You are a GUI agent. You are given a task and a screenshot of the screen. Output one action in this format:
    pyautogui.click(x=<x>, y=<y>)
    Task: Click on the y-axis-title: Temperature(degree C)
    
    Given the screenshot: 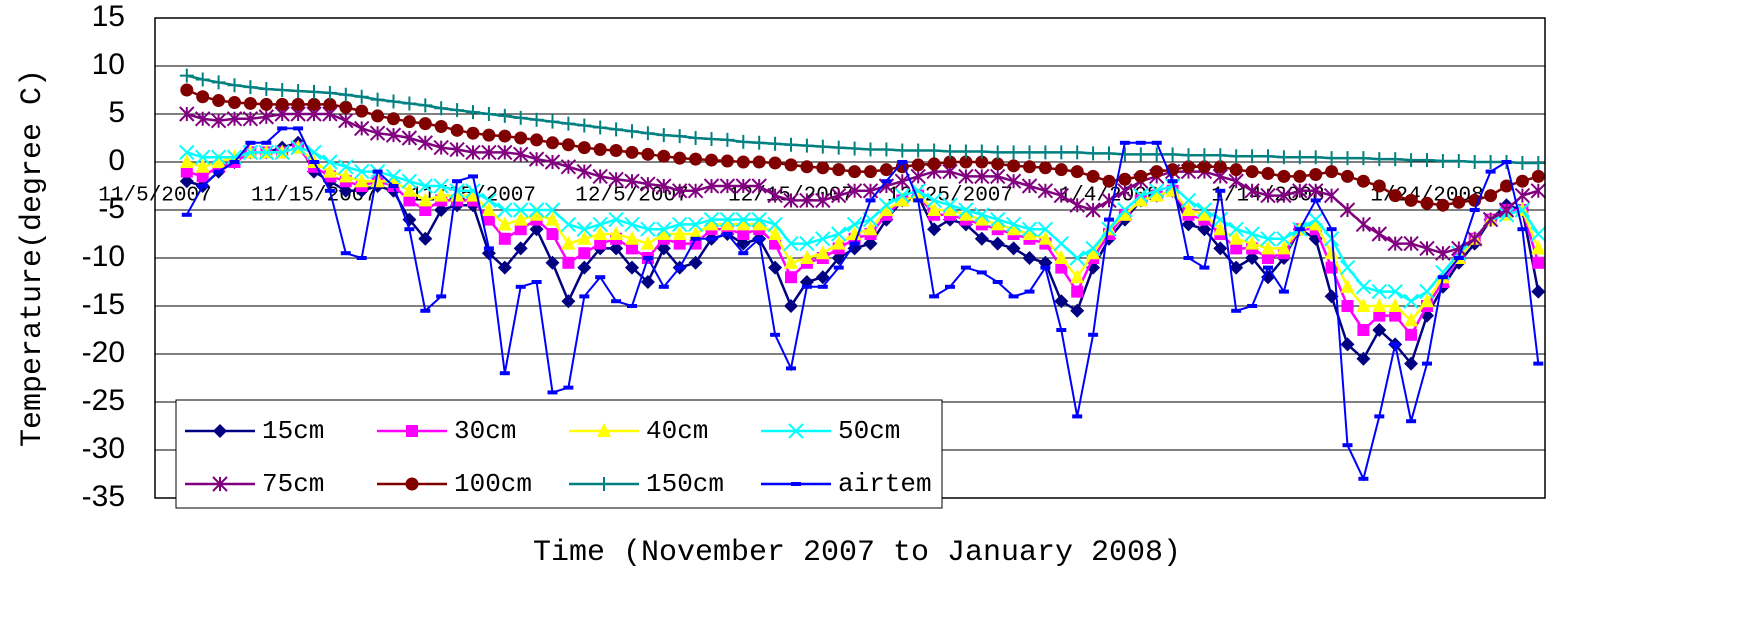 What is the action you would take?
    pyautogui.click(x=33, y=258)
    